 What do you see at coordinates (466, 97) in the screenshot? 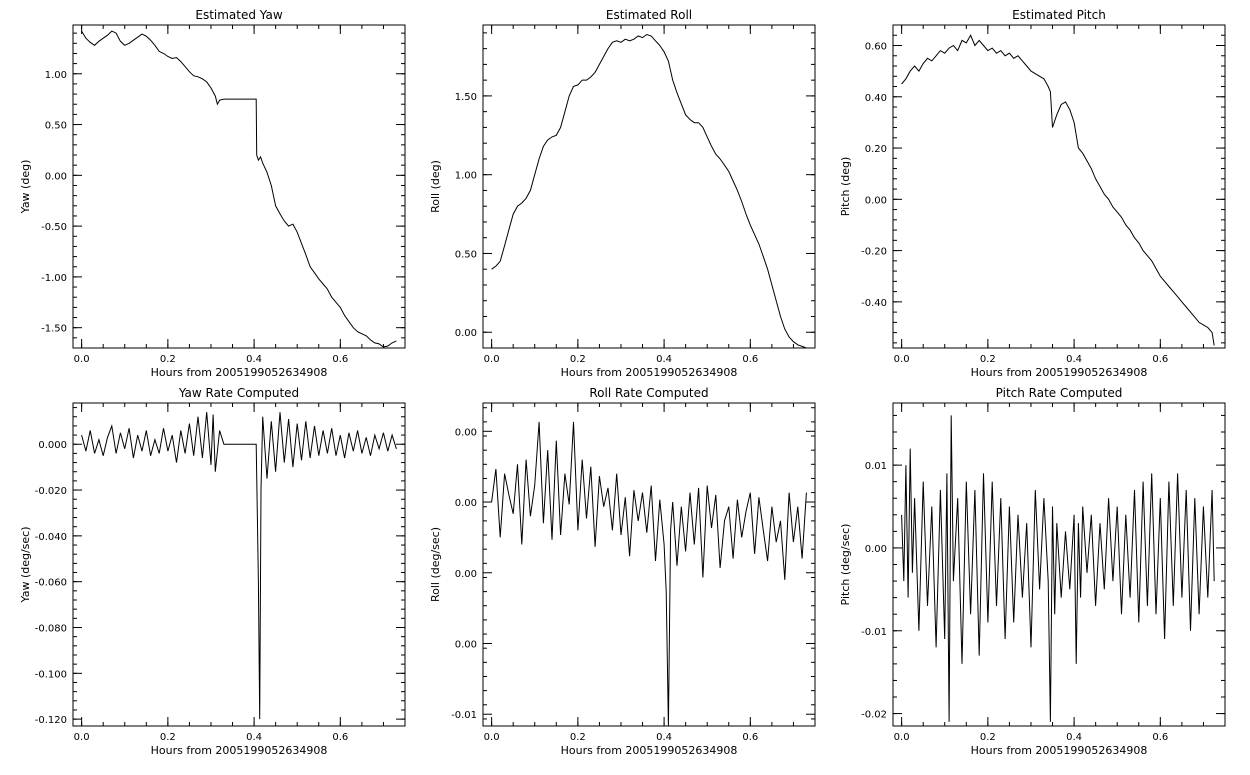
I see `y-tick-label: 1.50` at bounding box center [466, 97].